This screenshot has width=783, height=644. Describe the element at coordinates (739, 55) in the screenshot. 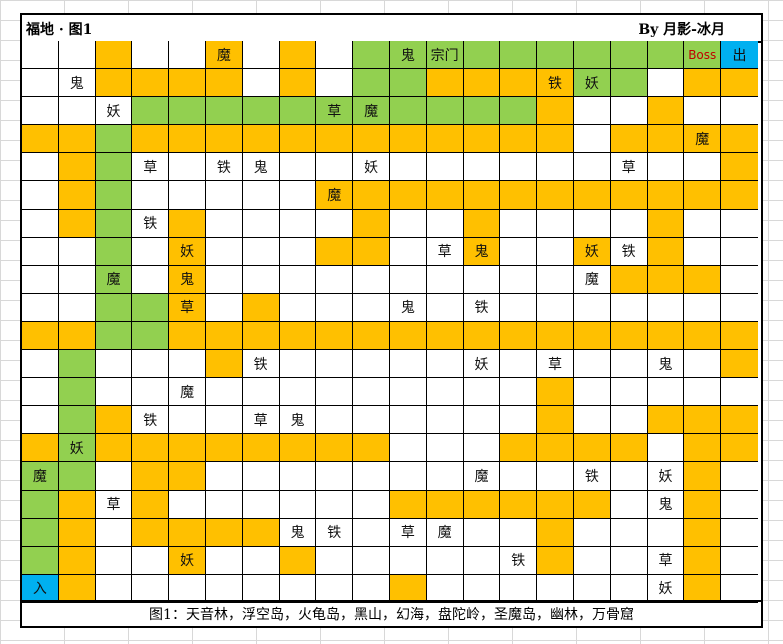

I see `map-cell: 出` at that location.